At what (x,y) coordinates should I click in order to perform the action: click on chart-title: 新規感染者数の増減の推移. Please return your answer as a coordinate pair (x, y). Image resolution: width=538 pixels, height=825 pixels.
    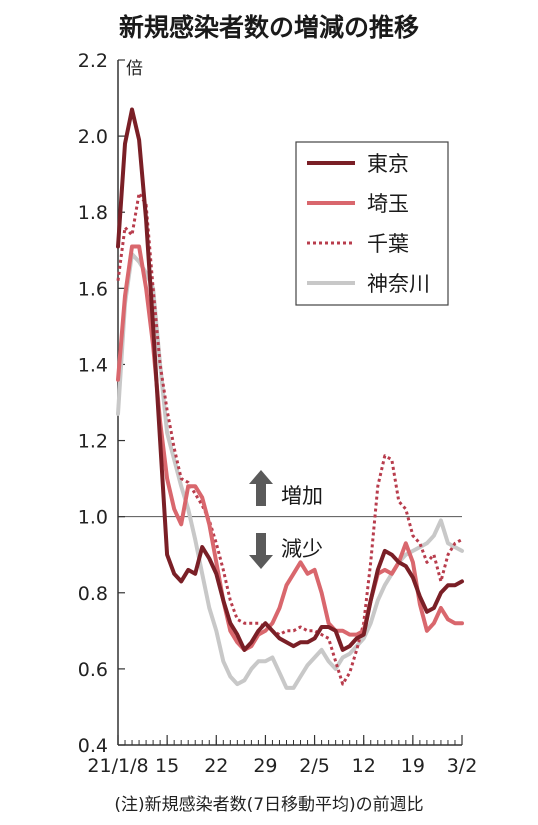
    Looking at the image, I should click on (269, 27).